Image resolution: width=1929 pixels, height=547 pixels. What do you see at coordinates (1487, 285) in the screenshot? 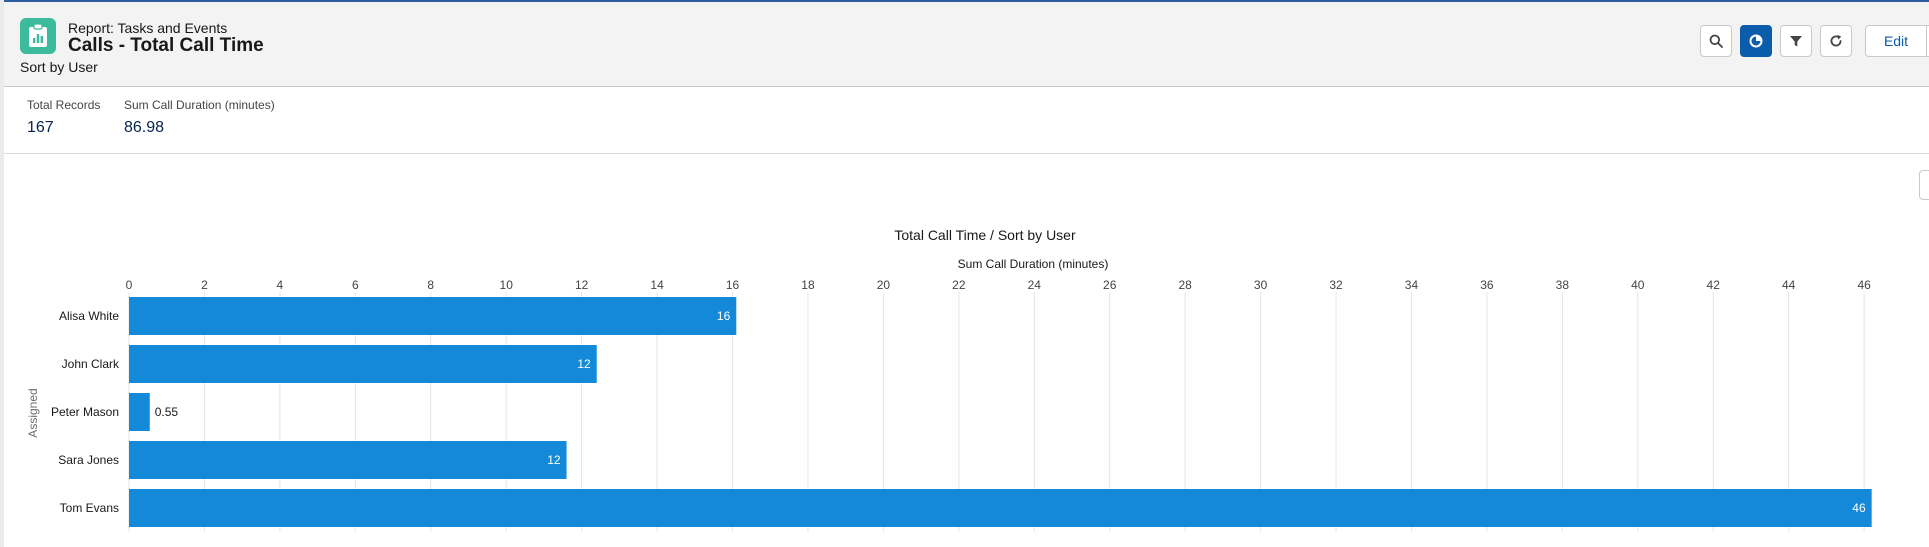
I see `x-tick-label: 36` at bounding box center [1487, 285].